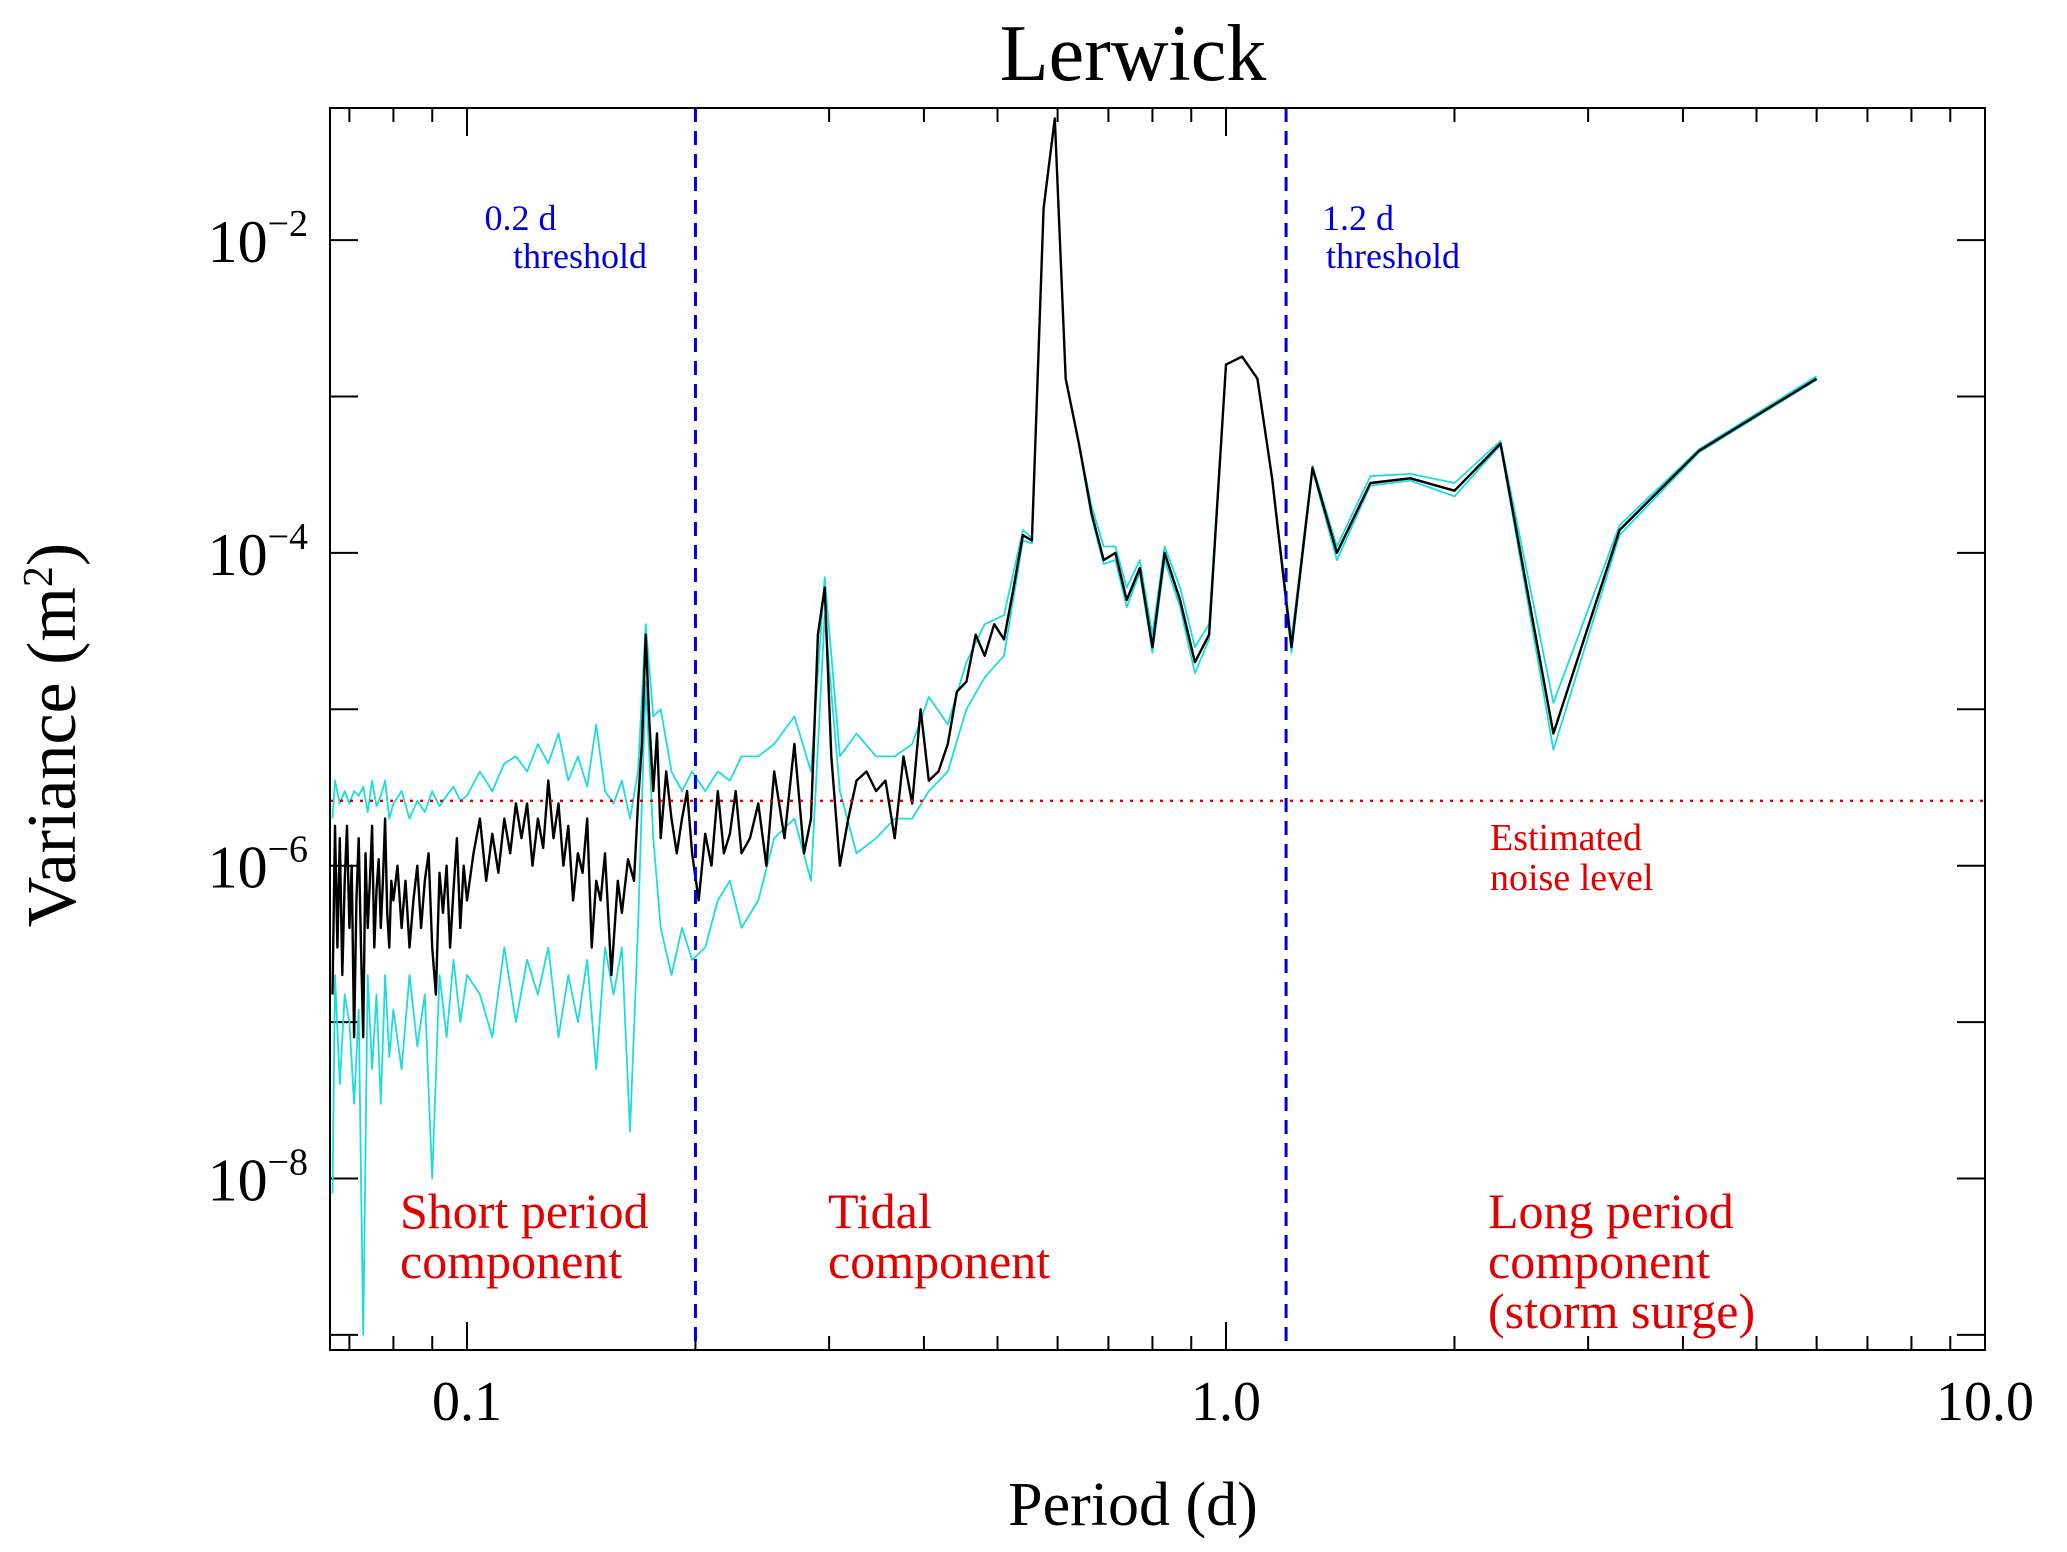  I want to click on threshold-label-1.2: 1.2 d threshold, so click(1391, 237).